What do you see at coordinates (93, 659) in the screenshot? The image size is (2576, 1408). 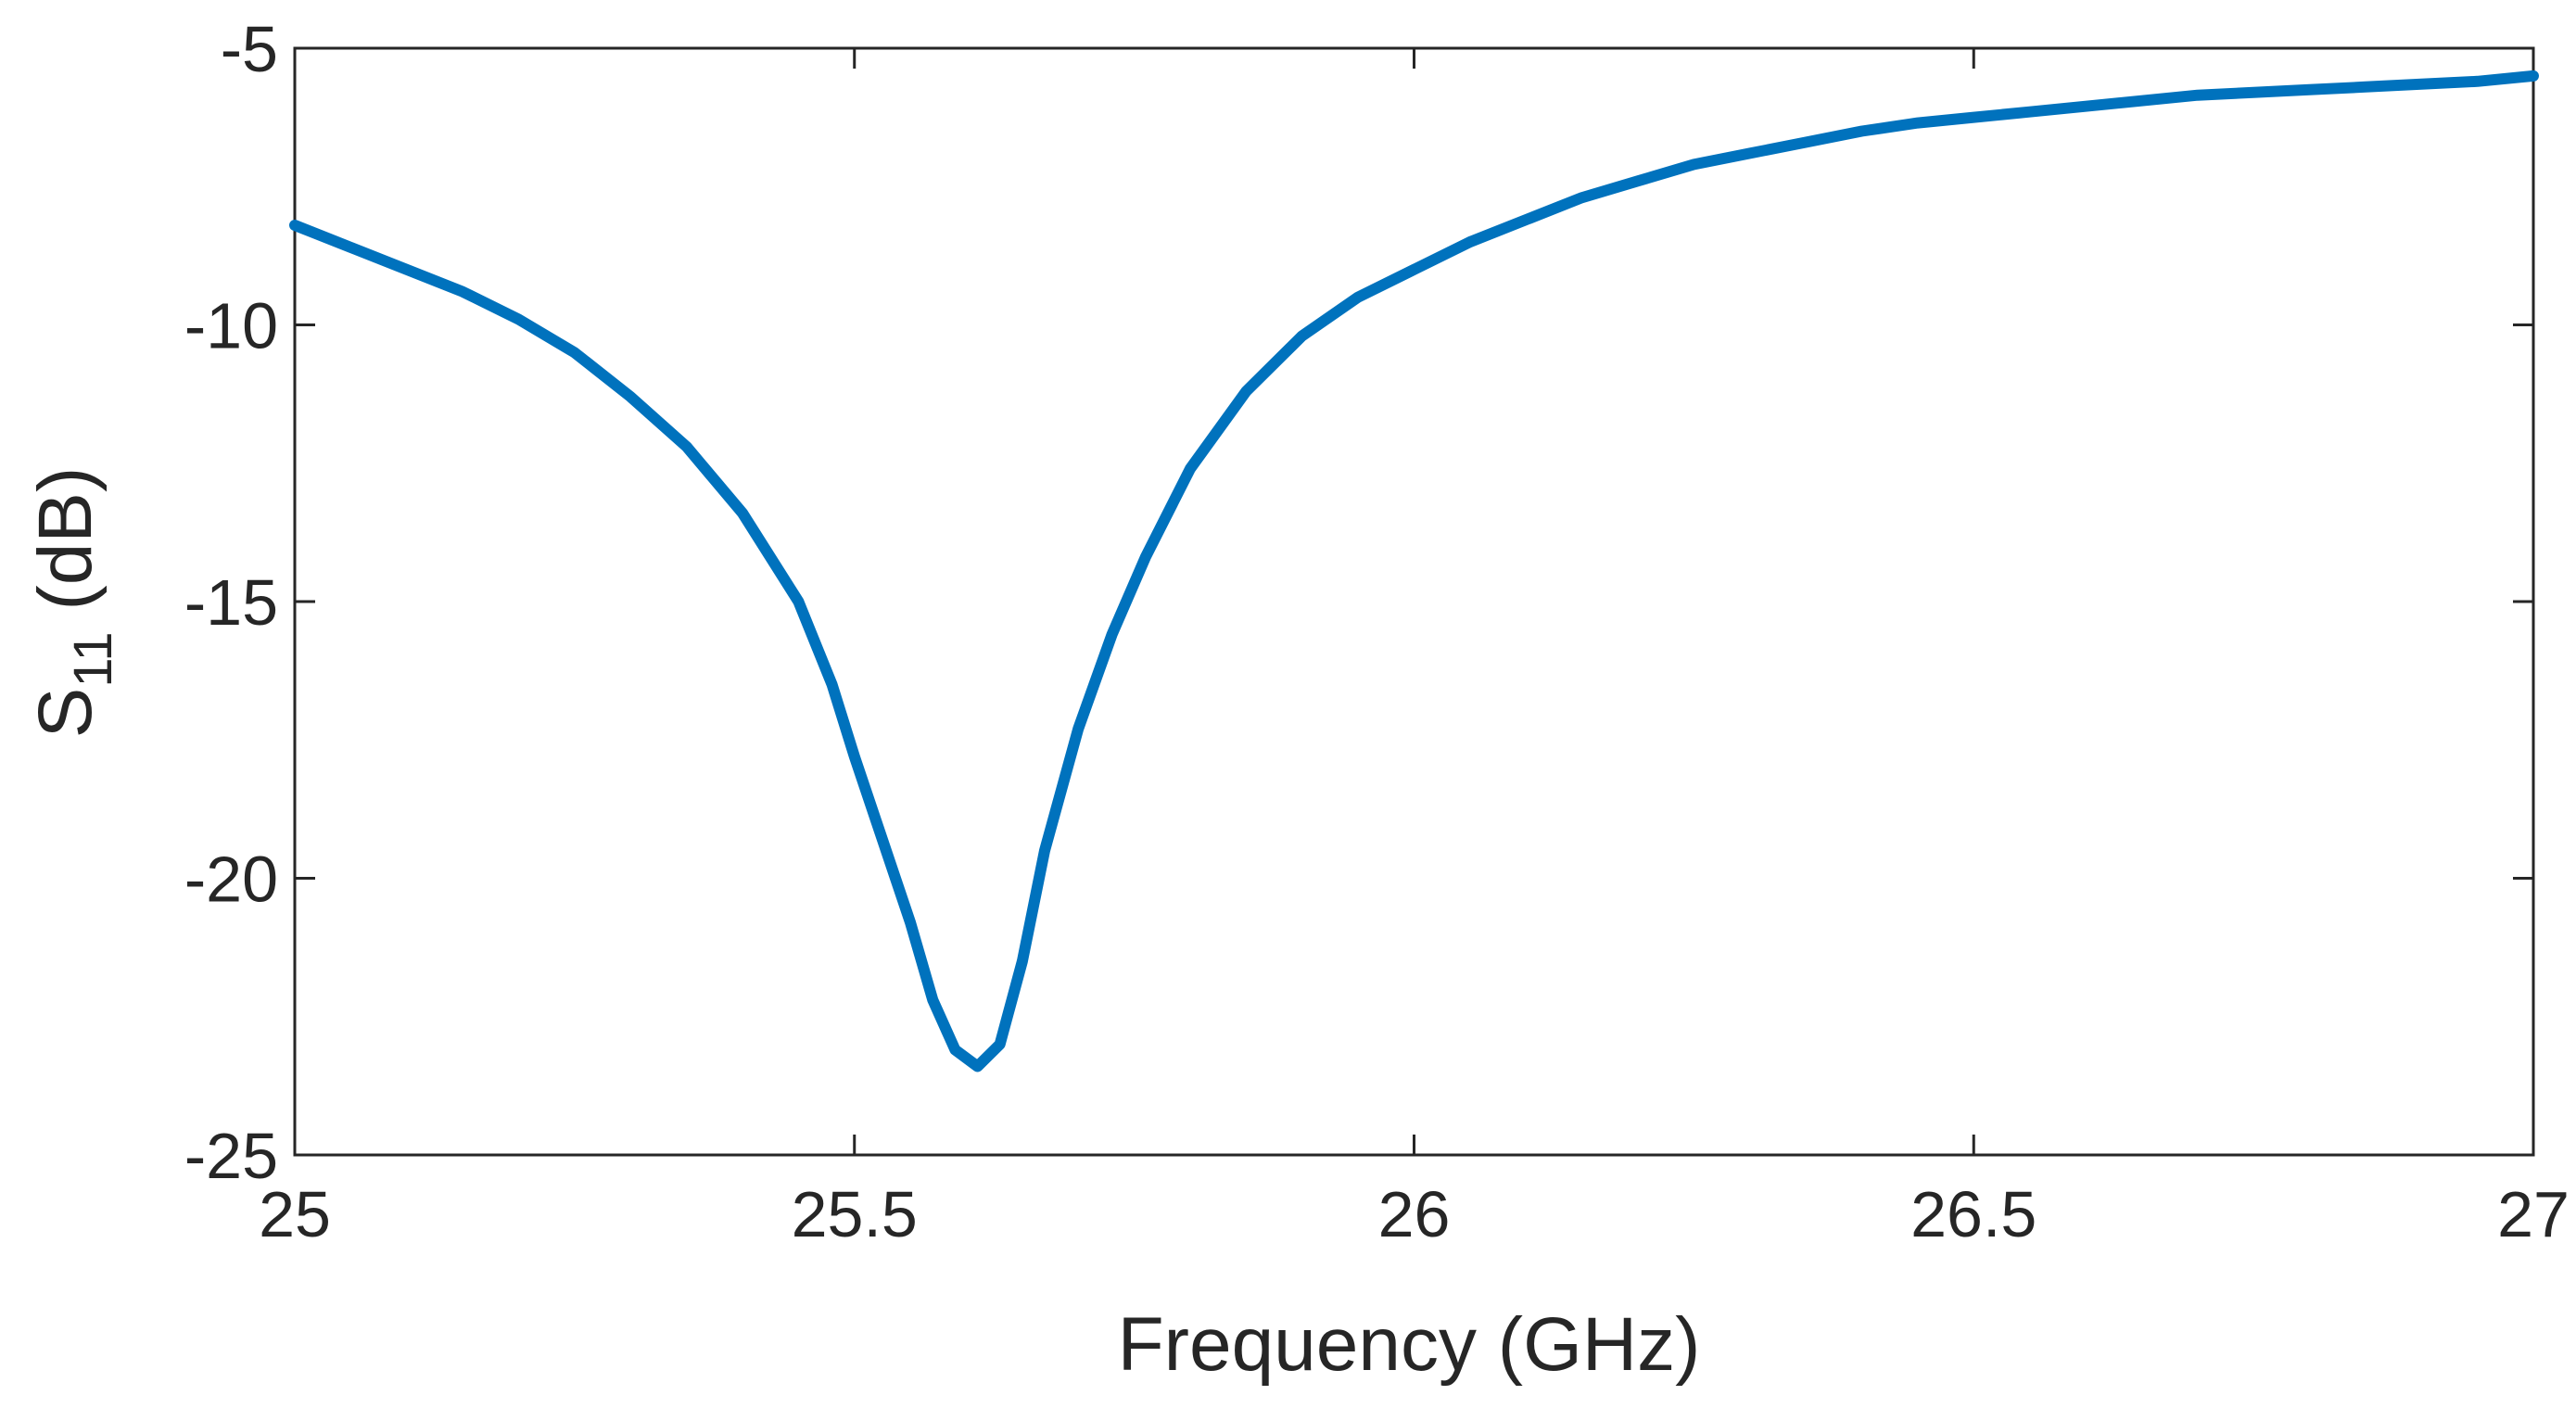 I see `y-axis-label-subscript: 11` at bounding box center [93, 659].